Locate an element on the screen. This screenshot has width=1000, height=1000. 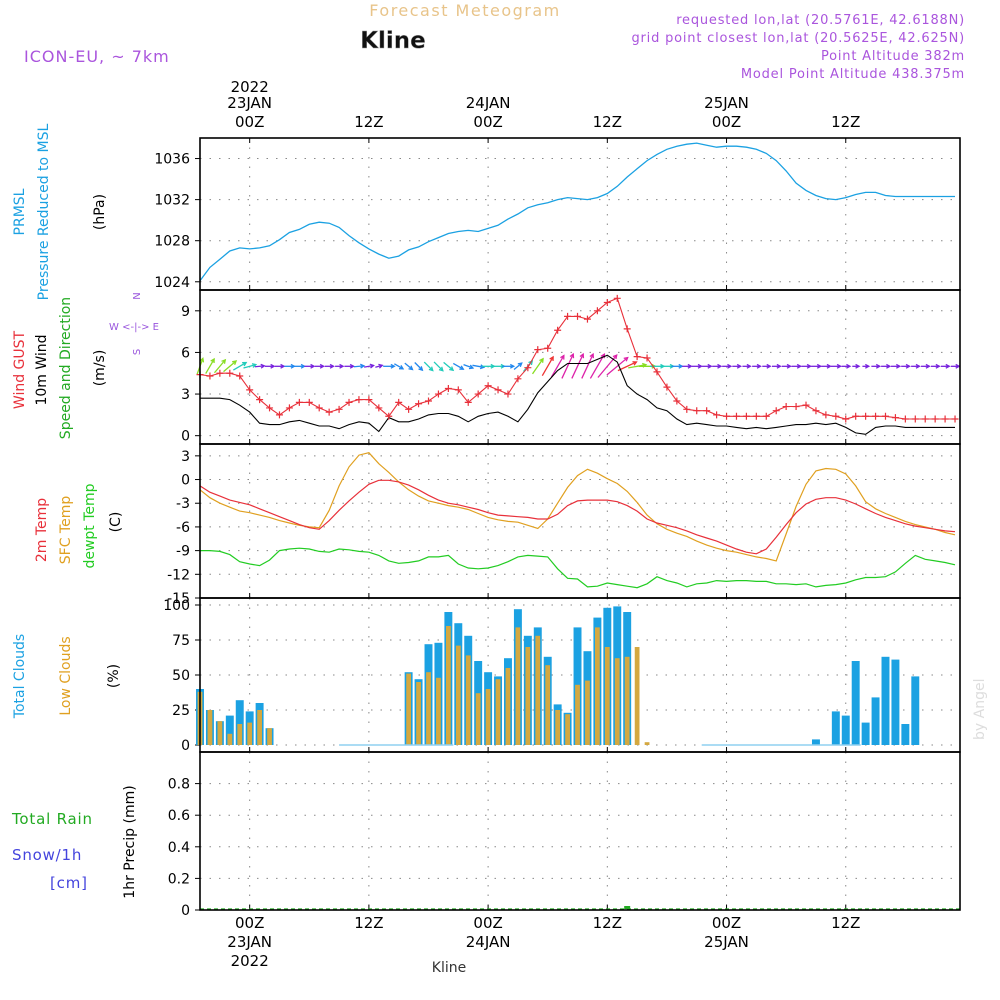
panel-temperature: 3 0 -3 -6 -9 -12 -15 is located at coordinates (563, 525).